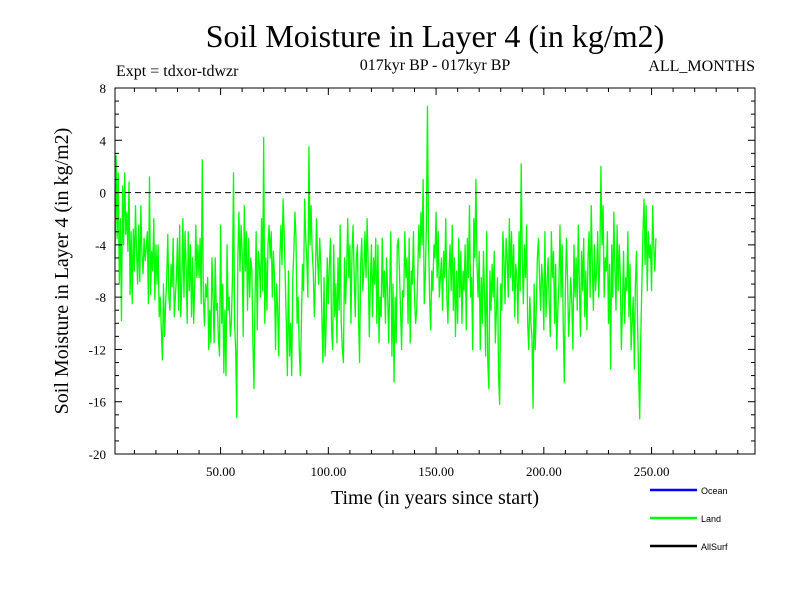 This screenshot has width=800, height=600. Describe the element at coordinates (97, 349) in the screenshot. I see `y-tick-label: -12` at that location.